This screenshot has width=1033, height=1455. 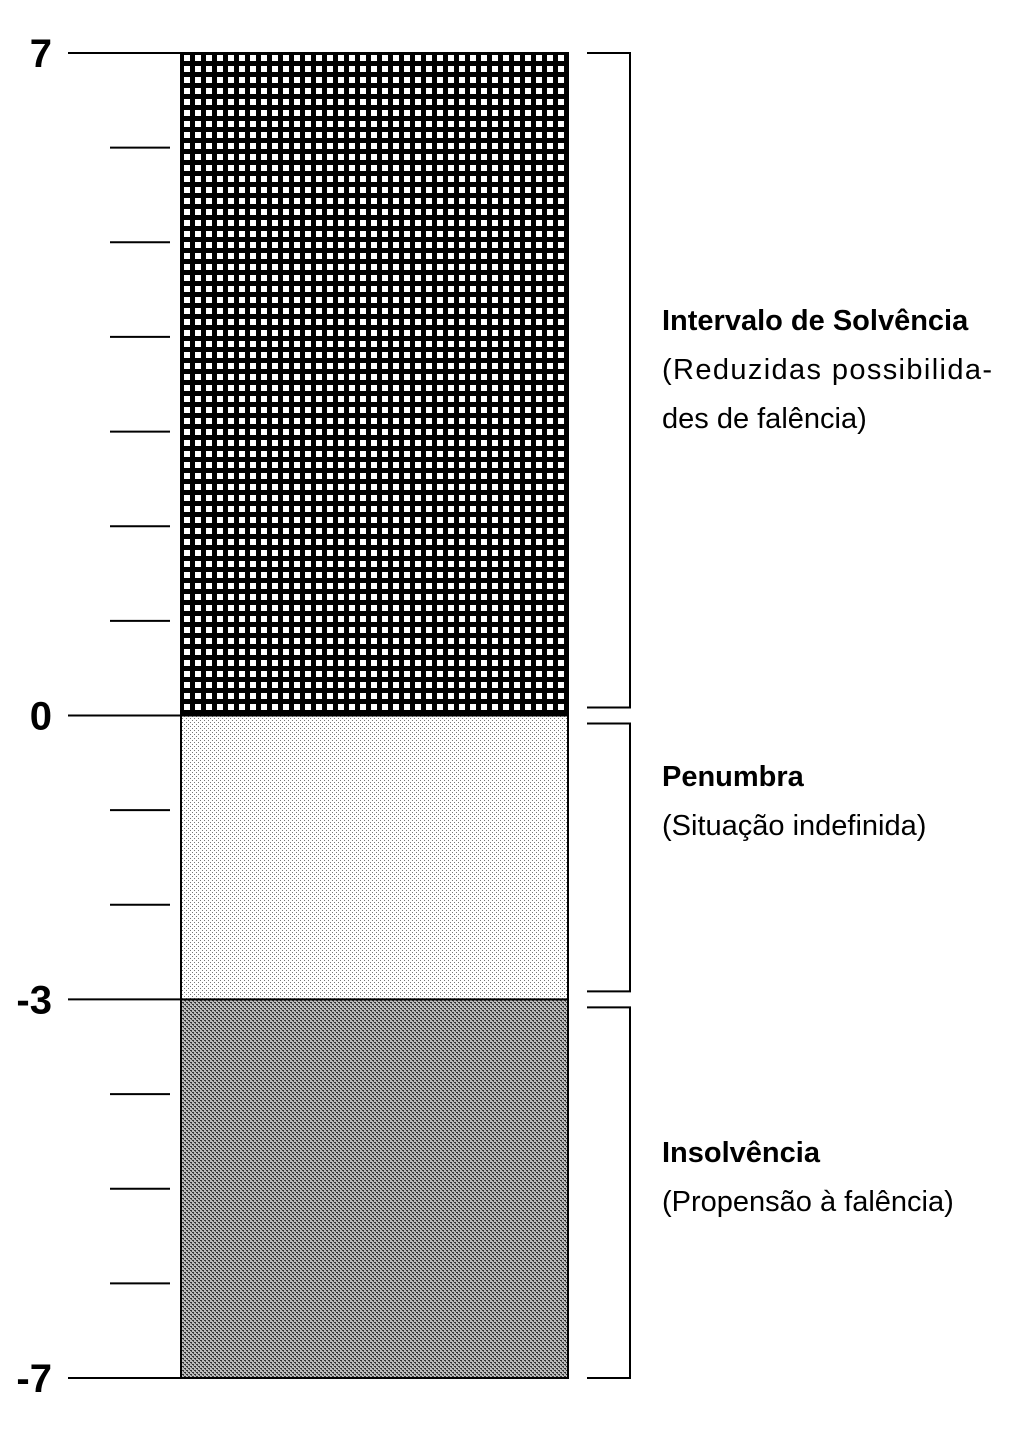 What do you see at coordinates (733, 777) in the screenshot?
I see `zone-title-penumbra: Penumbra` at bounding box center [733, 777].